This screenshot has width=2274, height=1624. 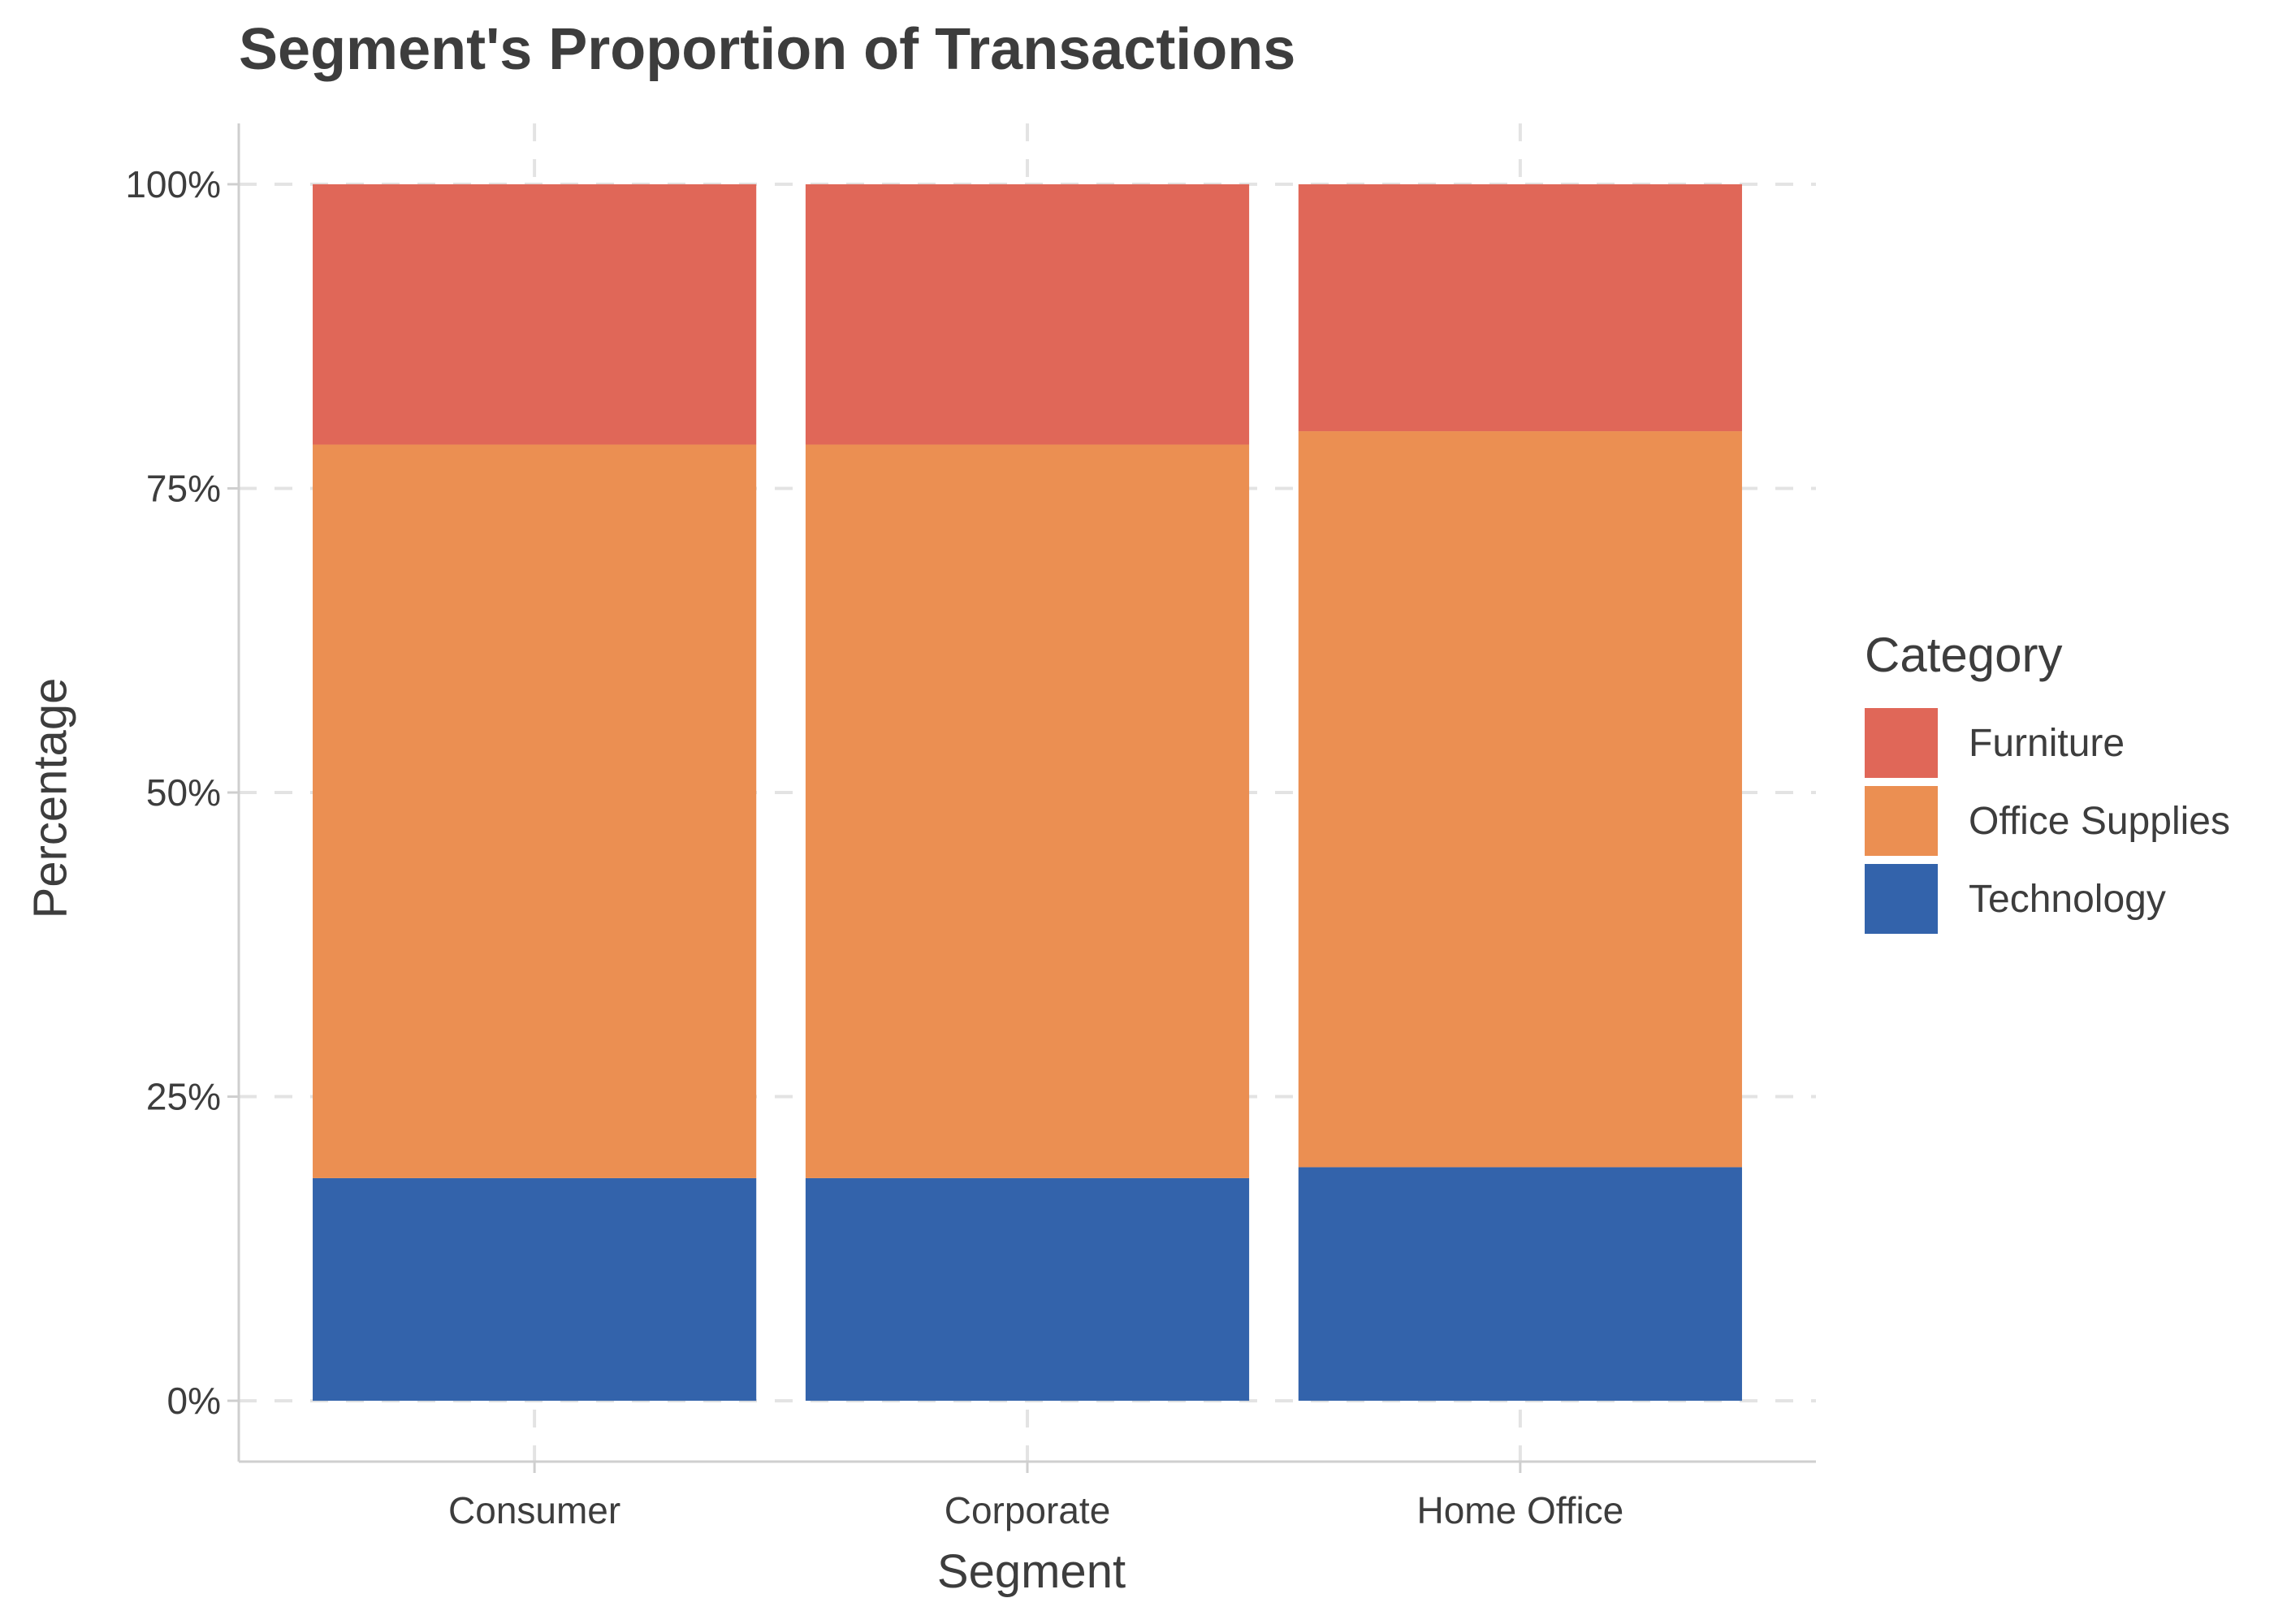 I want to click on legend-item-furniture: Furniture, so click(x=2048, y=743).